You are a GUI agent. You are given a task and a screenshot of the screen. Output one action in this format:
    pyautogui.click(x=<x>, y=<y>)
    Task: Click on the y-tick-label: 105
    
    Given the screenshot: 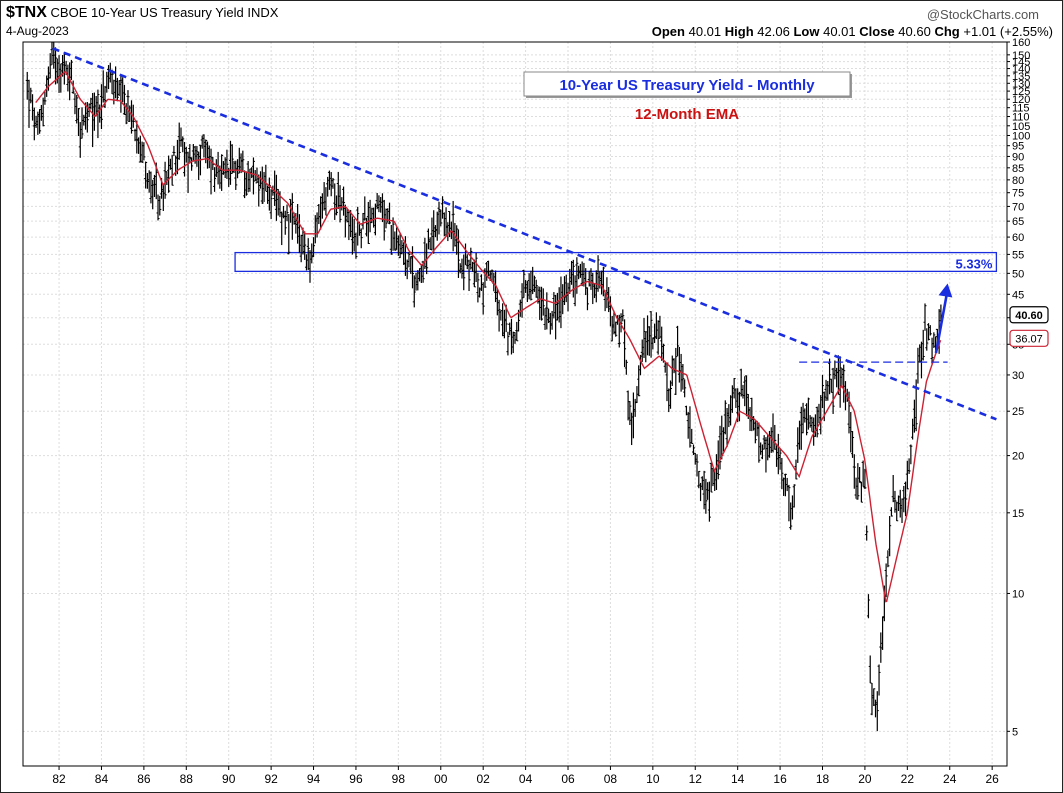 What is the action you would take?
    pyautogui.click(x=1021, y=127)
    